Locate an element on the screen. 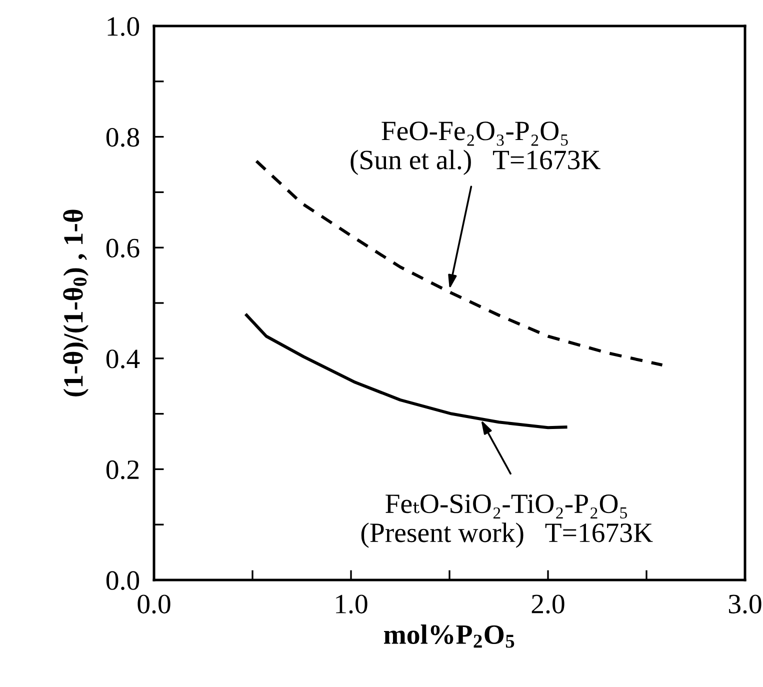 This screenshot has height=687, width=763. annotation: FeₜO-SiO₂-TiO₂-P₂O₅ (Present work) T=1673K is located at coordinates (507, 521).